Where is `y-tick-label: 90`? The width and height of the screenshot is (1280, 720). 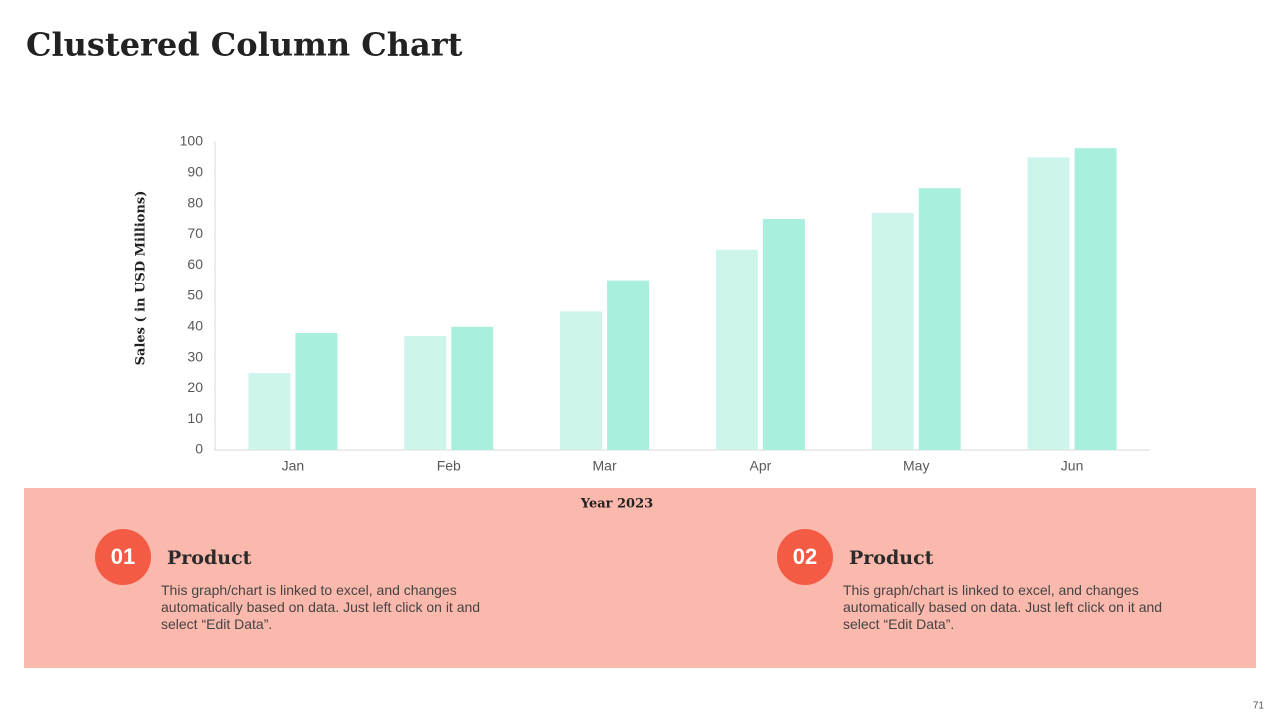
y-tick-label: 90 is located at coordinates (195, 172).